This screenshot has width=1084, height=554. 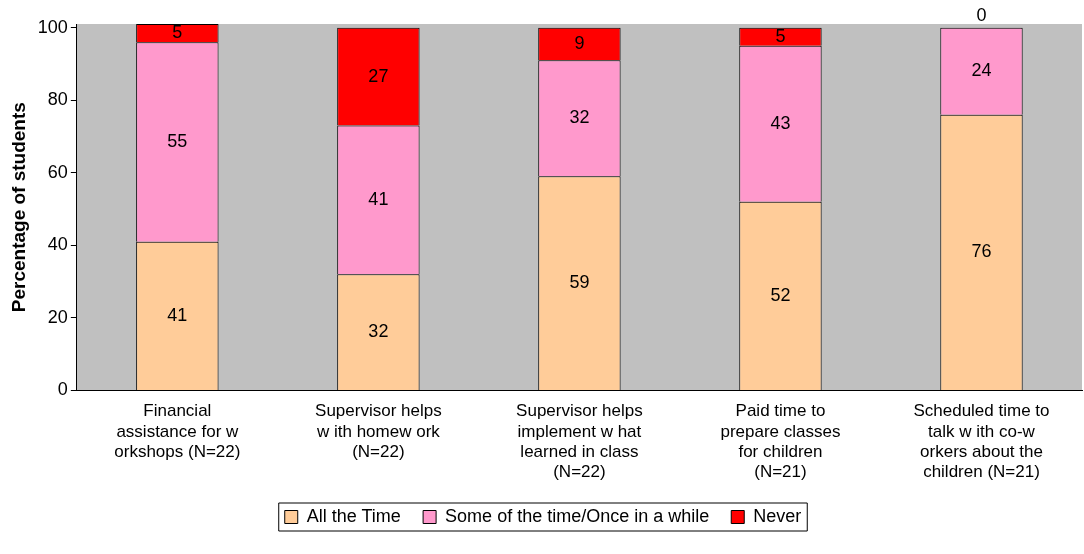 I want to click on data-label: 27, so click(x=378, y=75).